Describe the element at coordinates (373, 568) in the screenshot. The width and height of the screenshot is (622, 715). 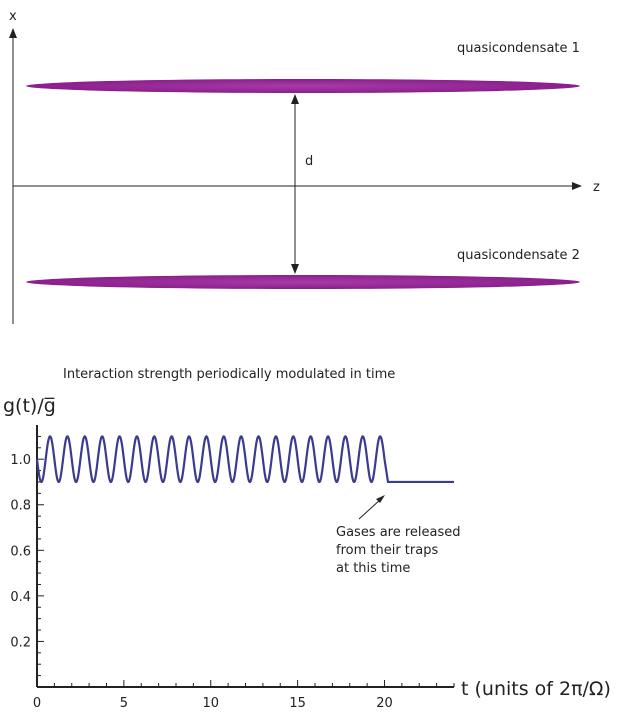
I see `annotation-line-3: at this time` at that location.